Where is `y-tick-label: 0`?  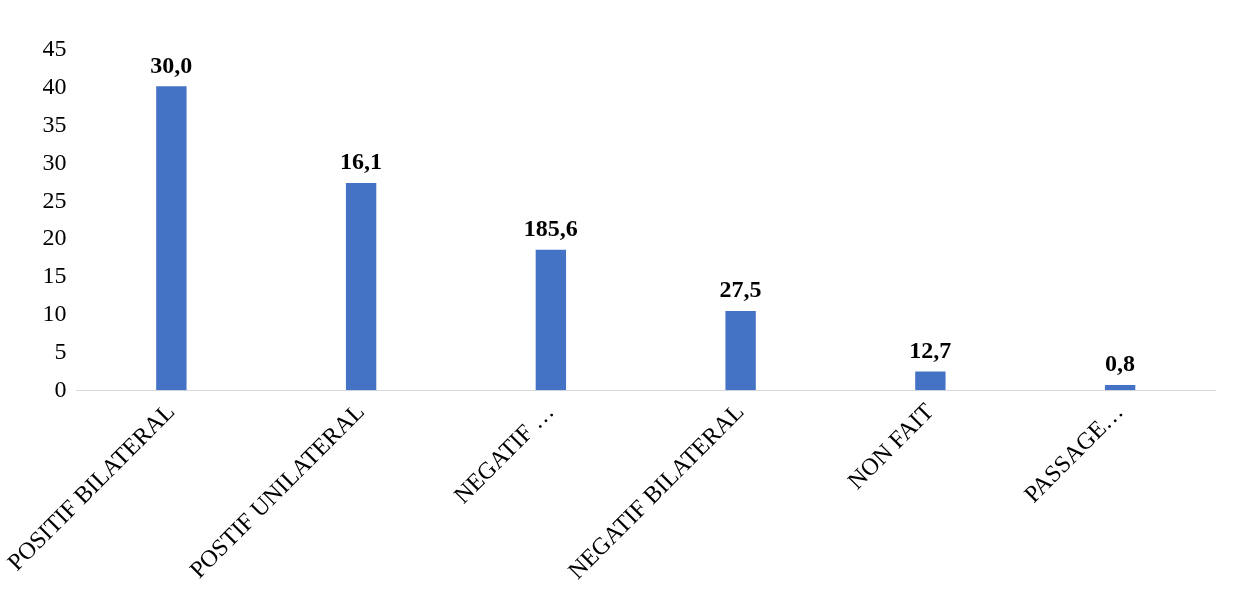
y-tick-label: 0 is located at coordinates (60, 388).